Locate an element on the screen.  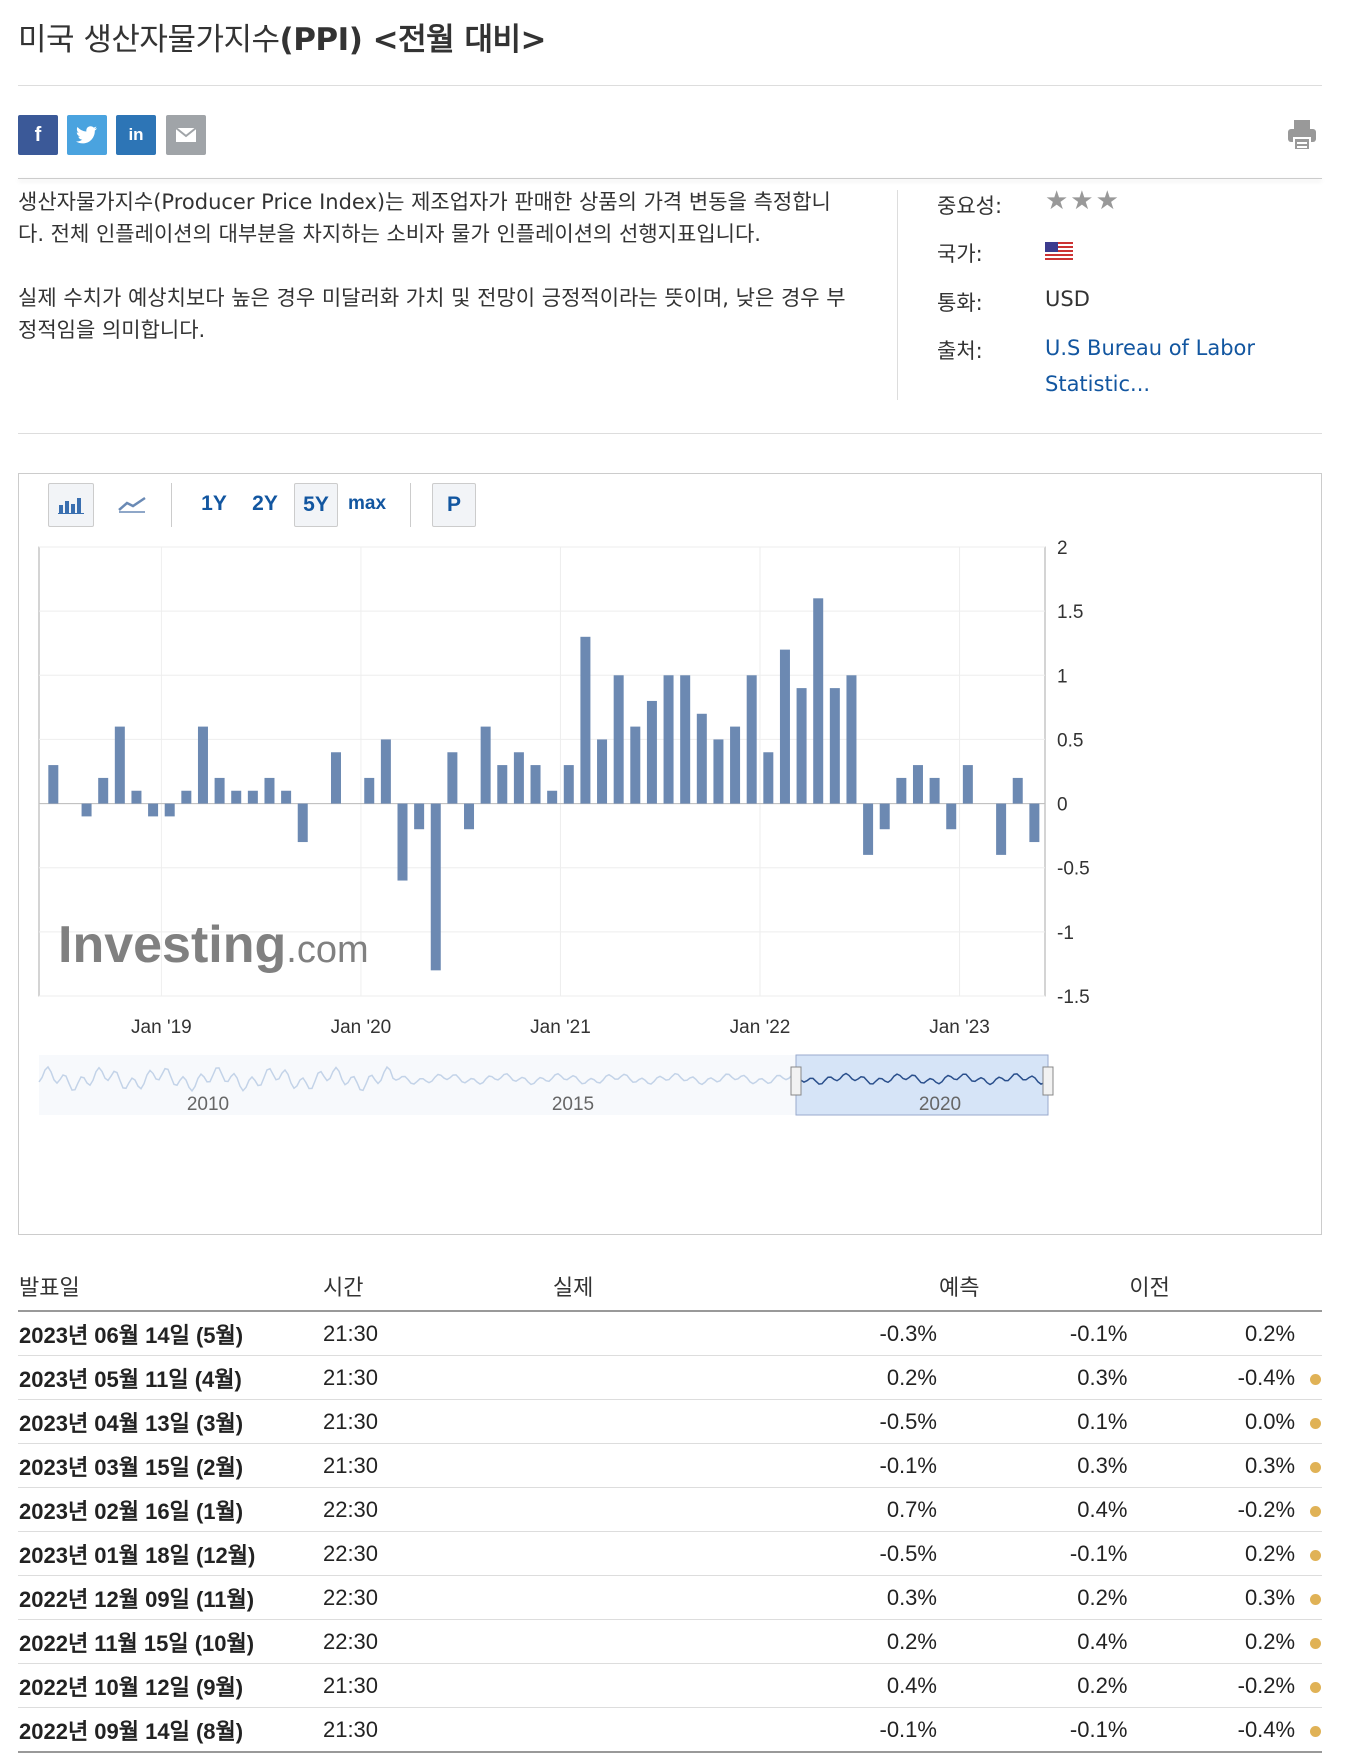
table-row: 2023년 04월 13일 (3월) 21:30 -0.5% 0.1% 0.0% is located at coordinates (670, 1421).